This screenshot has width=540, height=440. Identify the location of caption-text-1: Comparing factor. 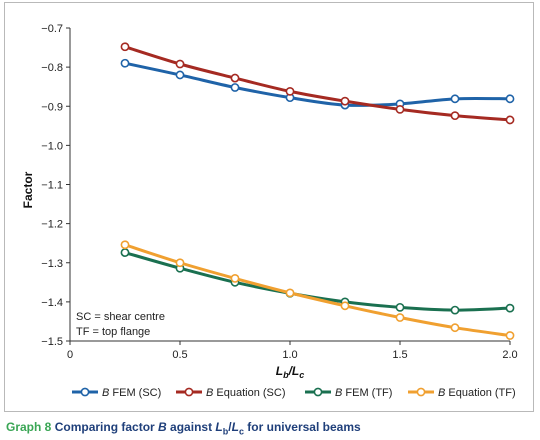
(105, 427).